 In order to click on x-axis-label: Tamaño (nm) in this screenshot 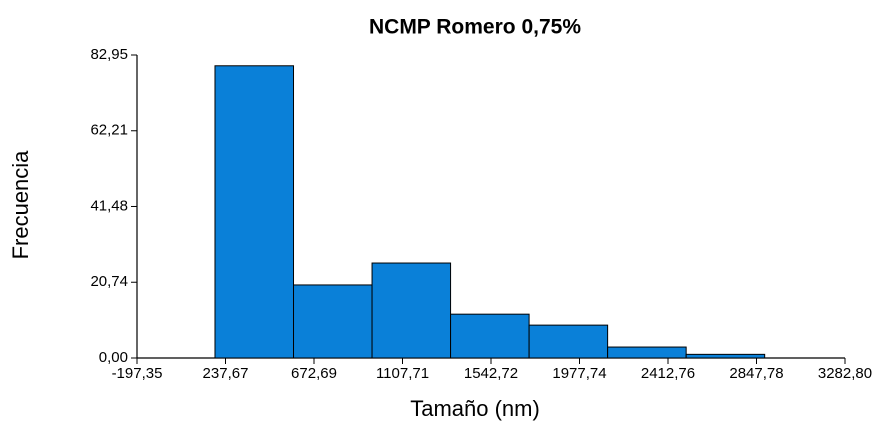, I will do `click(475, 408)`.